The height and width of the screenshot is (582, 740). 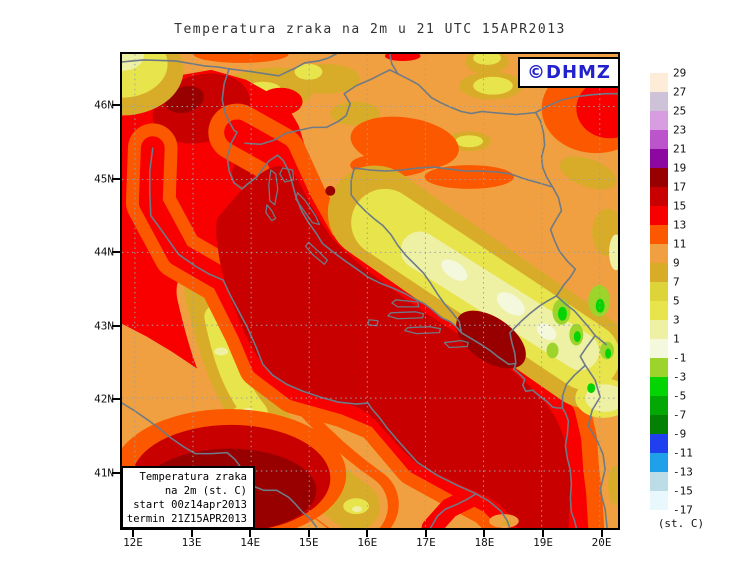 I want to click on border-bosnia-serbia, so click(x=563, y=241).